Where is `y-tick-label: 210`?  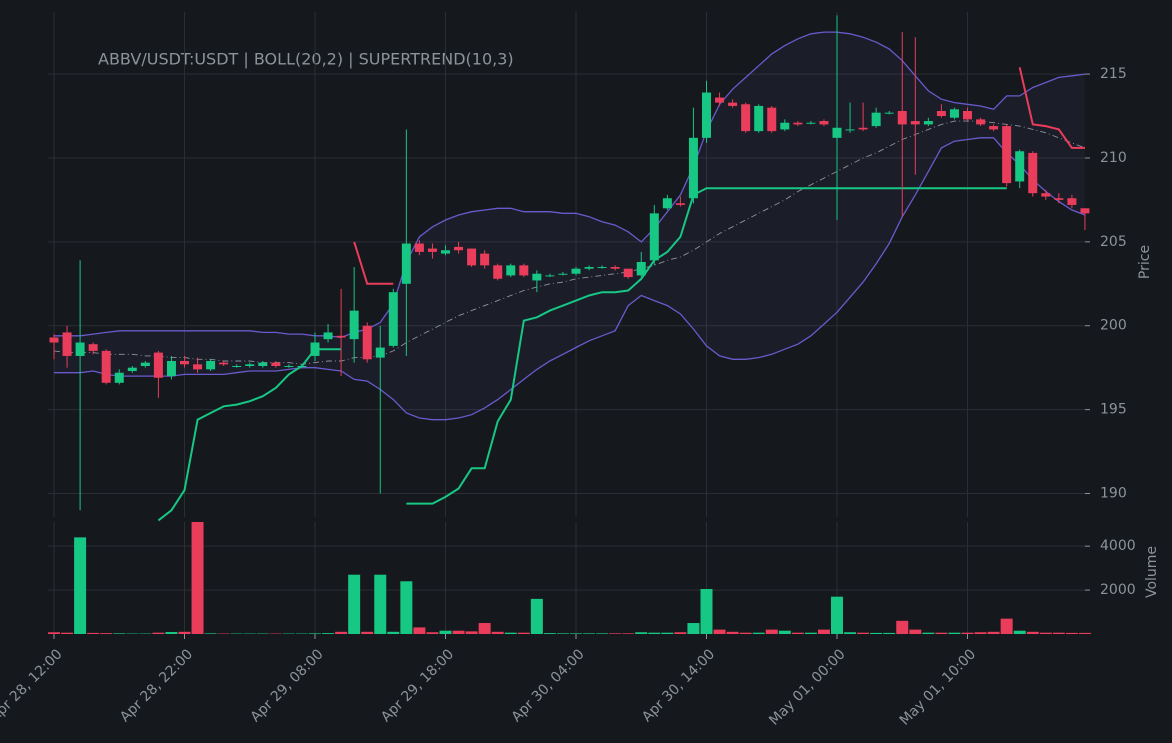
y-tick-label: 210 is located at coordinates (1113, 158).